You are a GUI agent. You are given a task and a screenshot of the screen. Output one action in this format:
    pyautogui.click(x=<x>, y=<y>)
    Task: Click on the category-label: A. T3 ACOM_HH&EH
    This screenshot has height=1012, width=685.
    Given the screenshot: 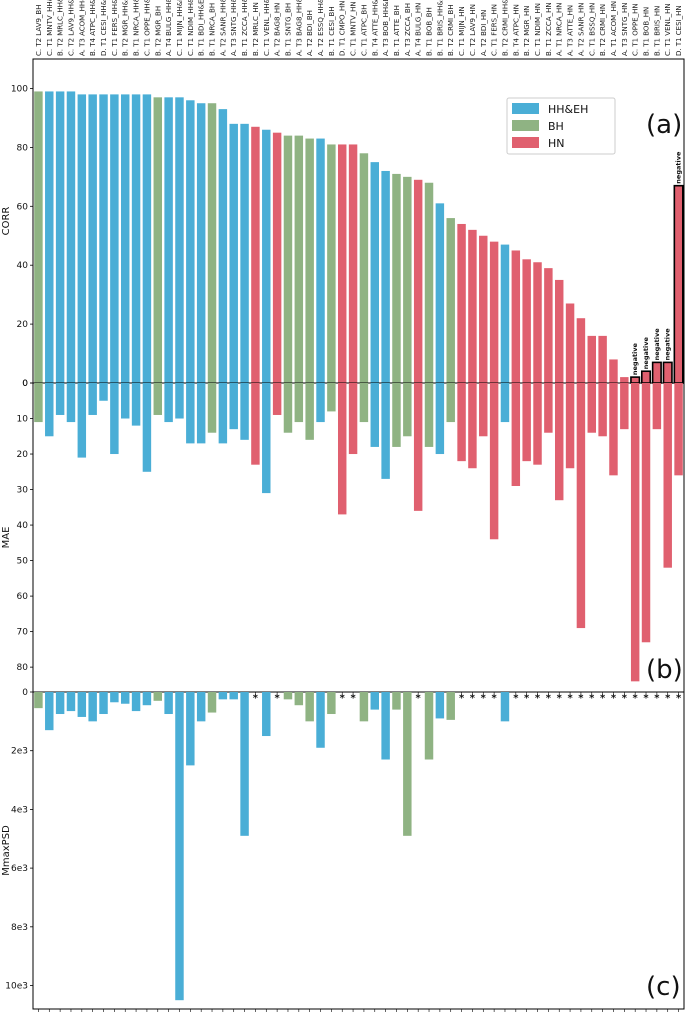 What is the action you would take?
    pyautogui.click(x=82, y=28)
    